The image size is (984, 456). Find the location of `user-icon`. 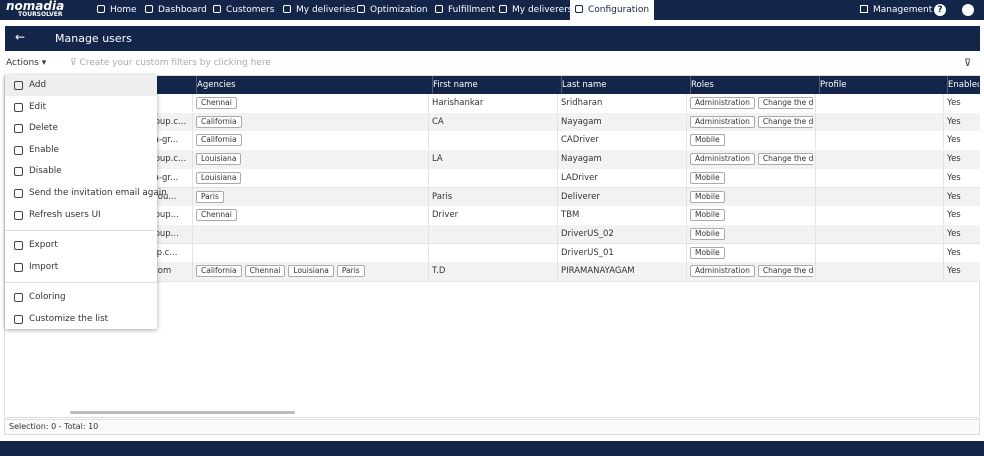

user-icon is located at coordinates (968, 10).